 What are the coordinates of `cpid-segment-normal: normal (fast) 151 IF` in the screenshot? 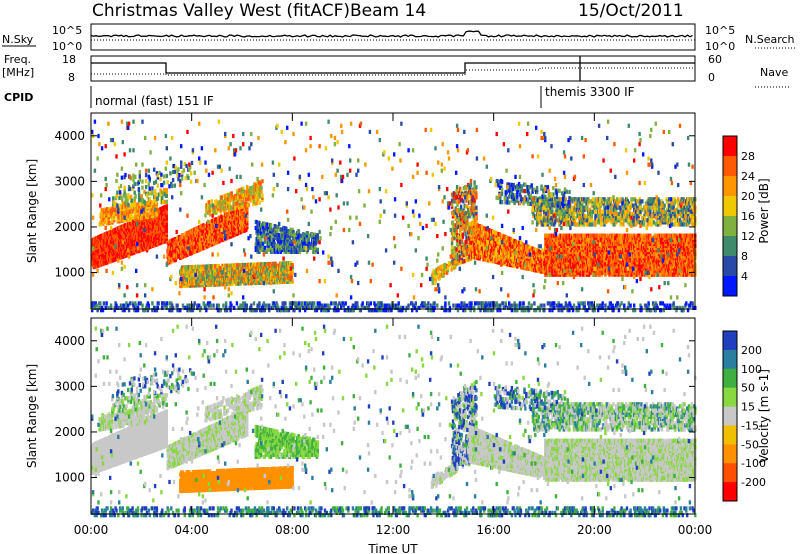 It's located at (154, 101).